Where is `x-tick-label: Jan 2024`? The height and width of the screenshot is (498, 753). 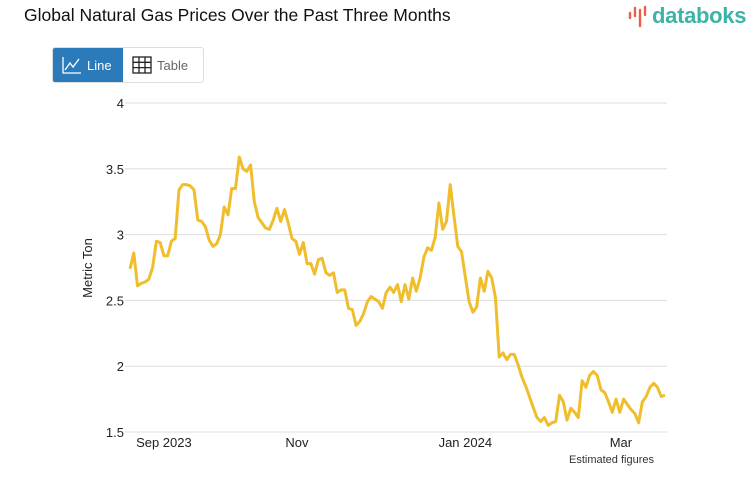 x-tick-label: Jan 2024 is located at coordinates (466, 442).